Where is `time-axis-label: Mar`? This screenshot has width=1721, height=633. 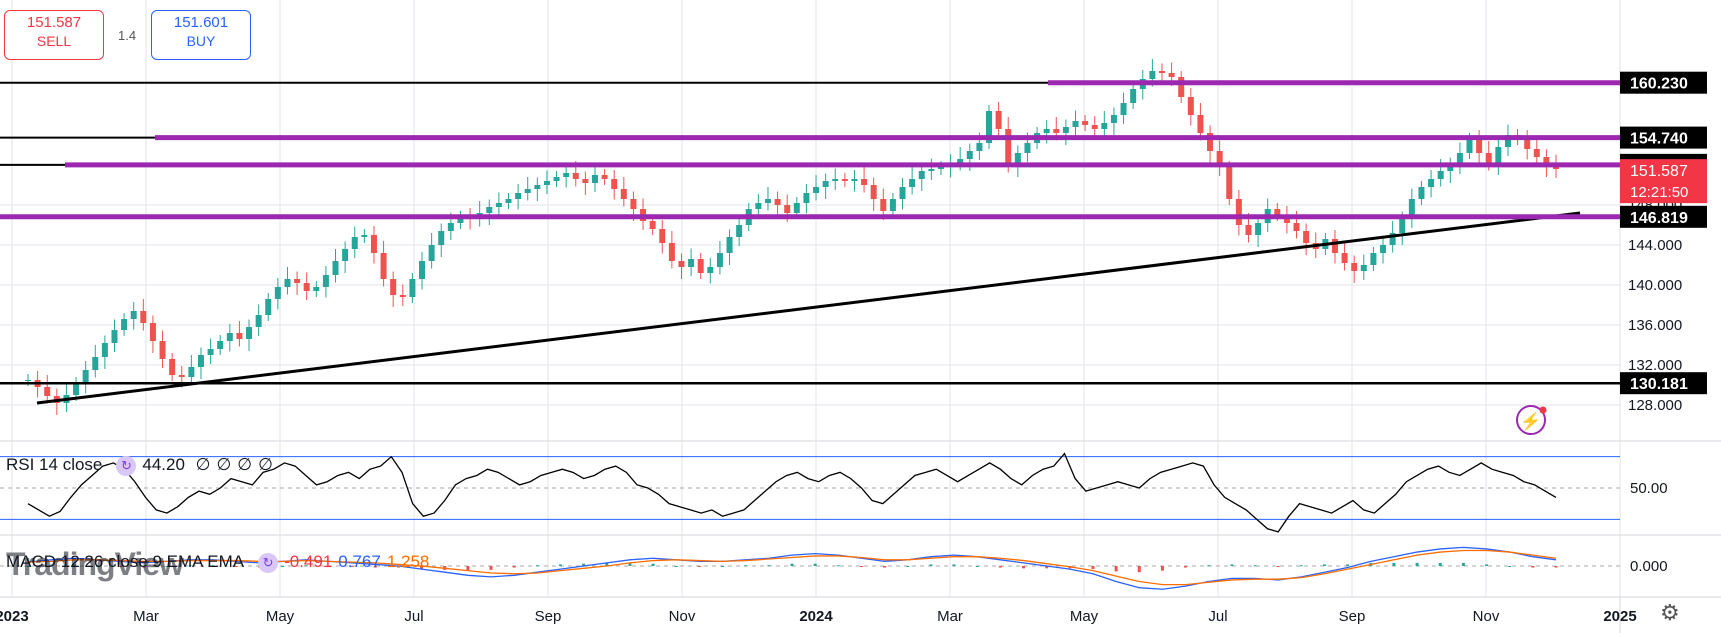
time-axis-label: Mar is located at coordinates (950, 616).